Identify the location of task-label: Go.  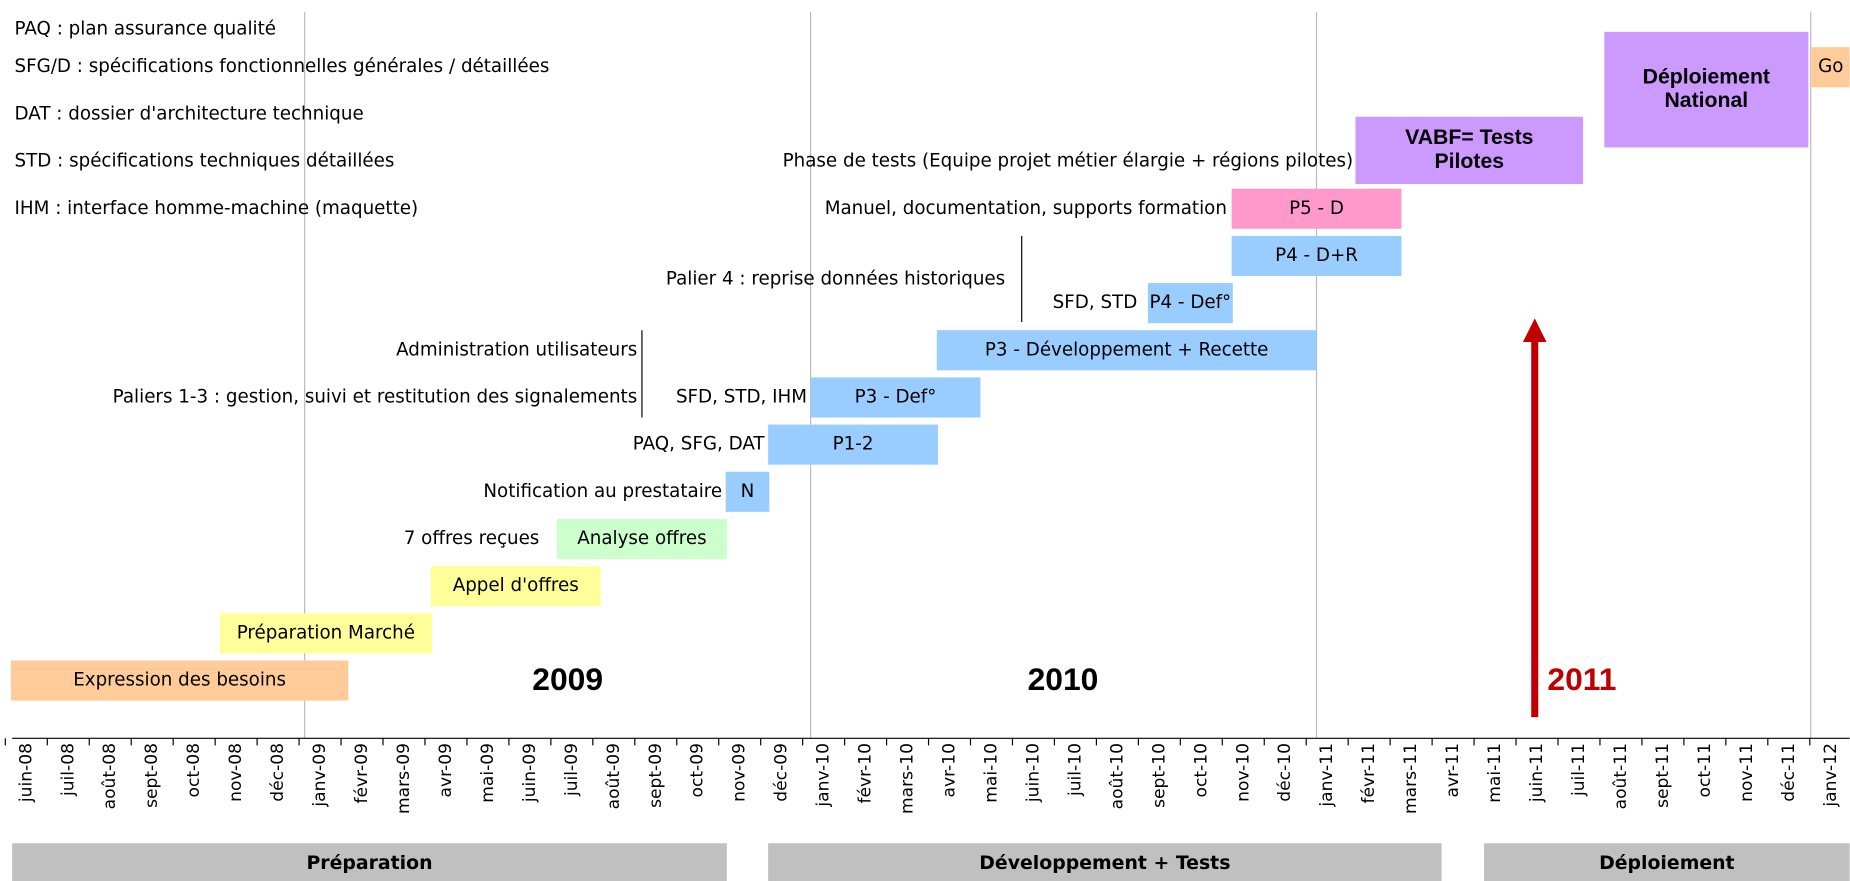
(1830, 66).